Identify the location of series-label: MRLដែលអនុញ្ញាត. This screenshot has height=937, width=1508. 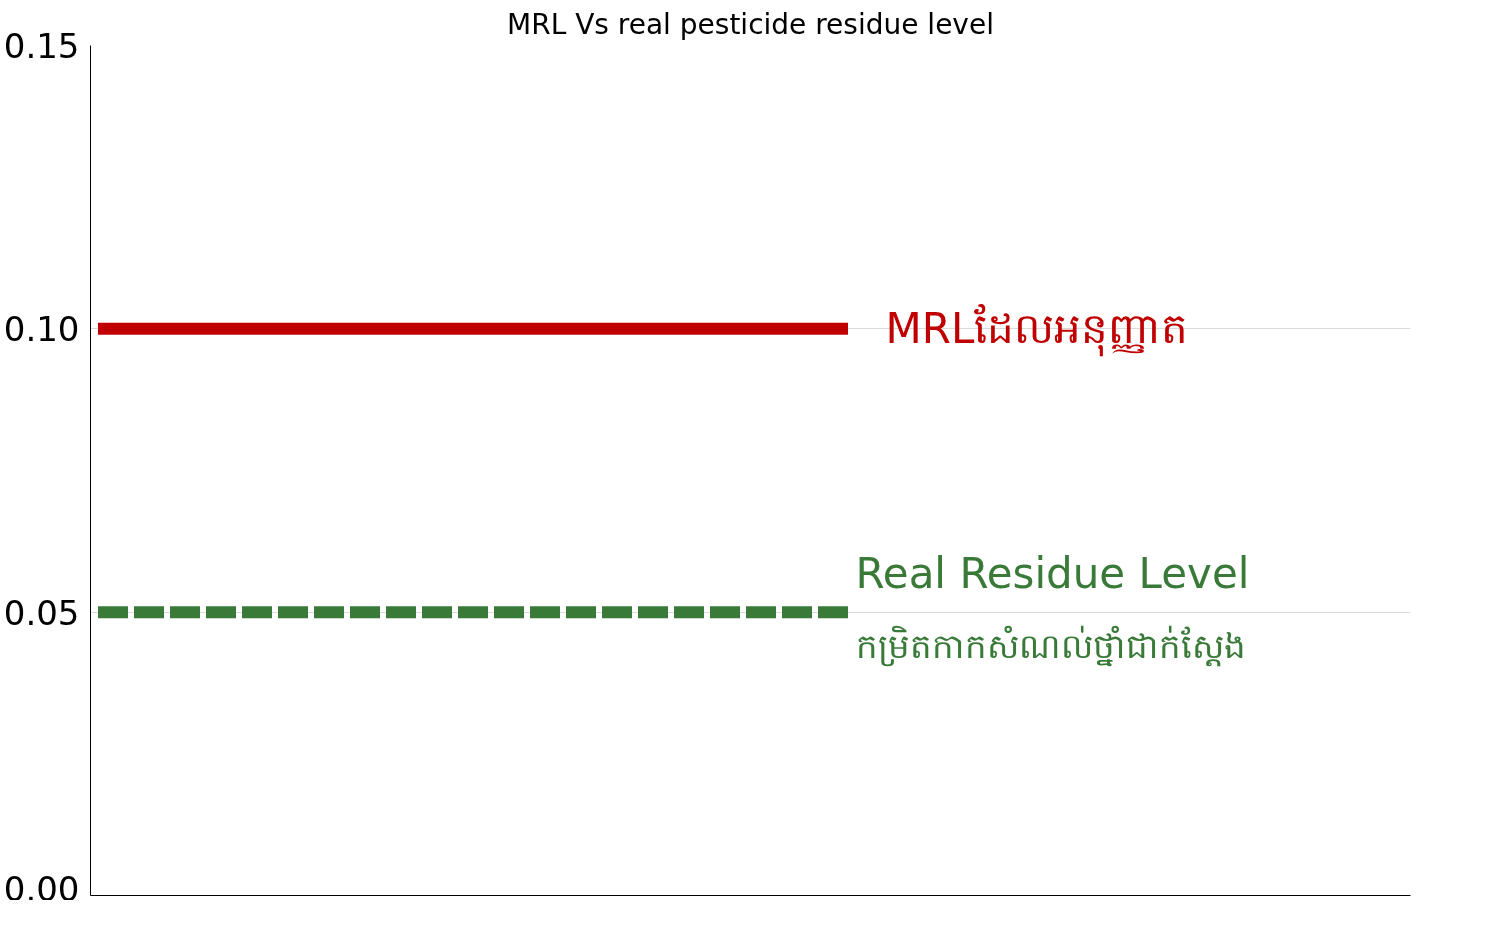
(1037, 331).